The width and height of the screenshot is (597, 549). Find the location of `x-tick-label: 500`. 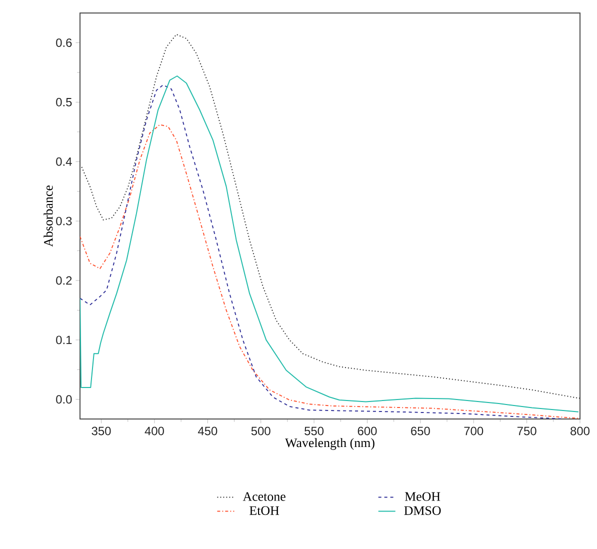

x-tick-label: 500 is located at coordinates (260, 431).